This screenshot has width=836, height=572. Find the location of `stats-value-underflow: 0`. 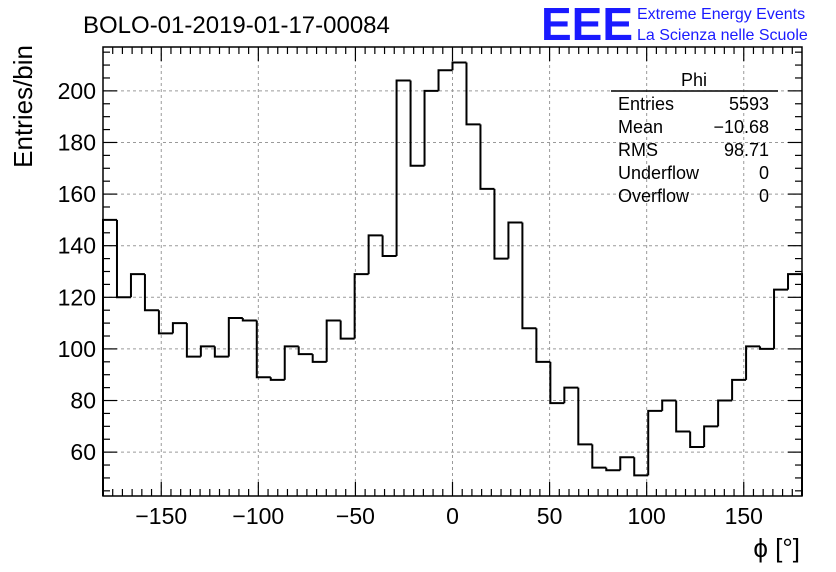

stats-value-underflow: 0 is located at coordinates (764, 173).